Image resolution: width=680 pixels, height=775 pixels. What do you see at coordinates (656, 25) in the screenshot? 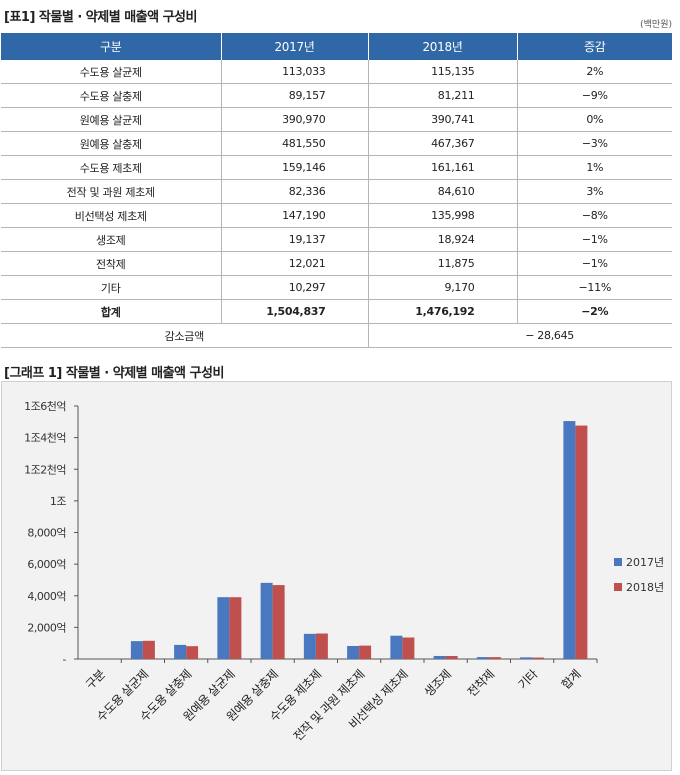
I see `unit-label: (백만원)` at bounding box center [656, 25].